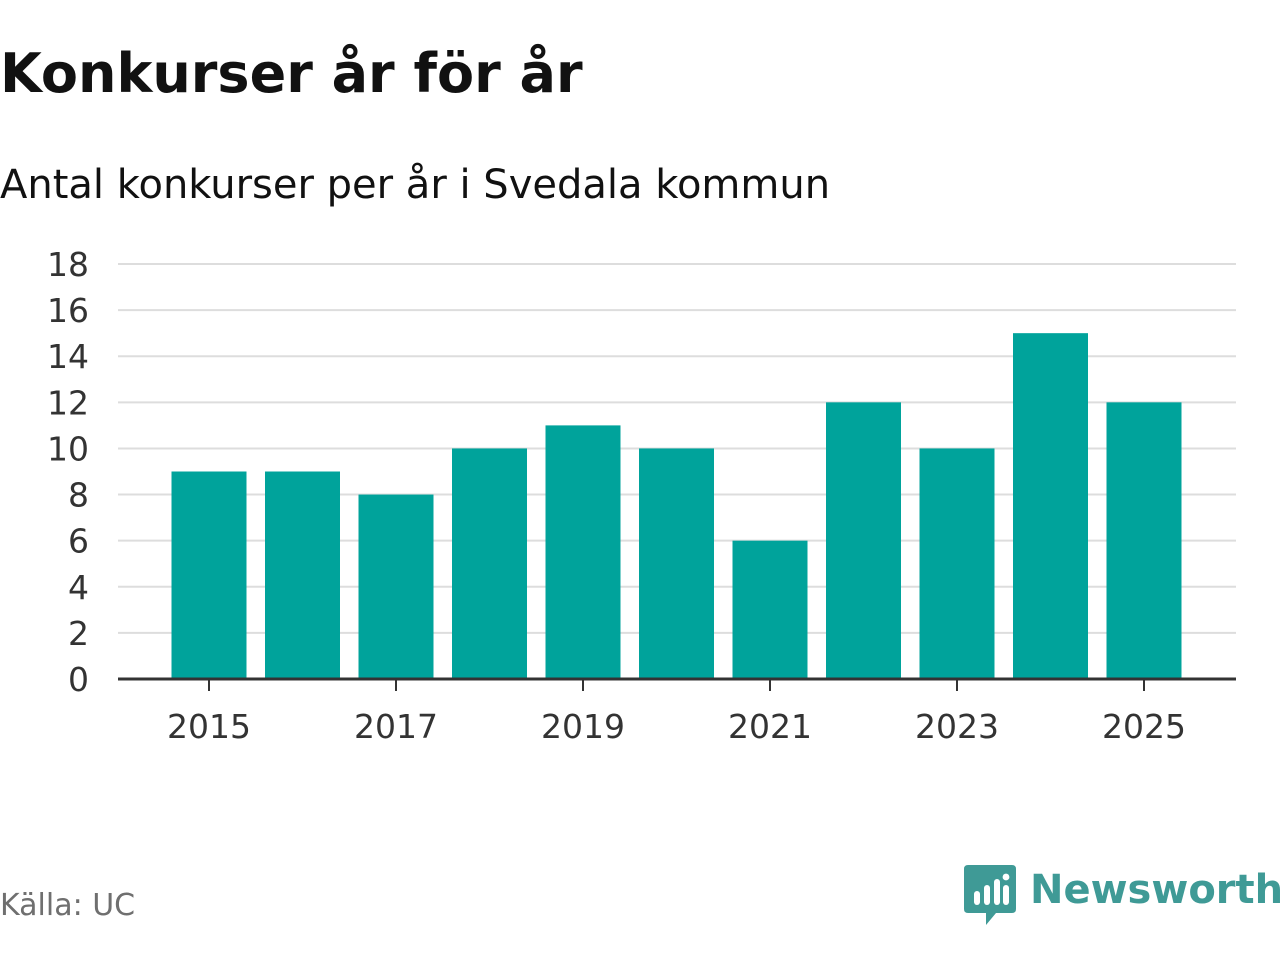 Image resolution: width=1280 pixels, height=960 pixels. Describe the element at coordinates (68, 905) in the screenshot. I see `source-note: Källa: UC` at that location.